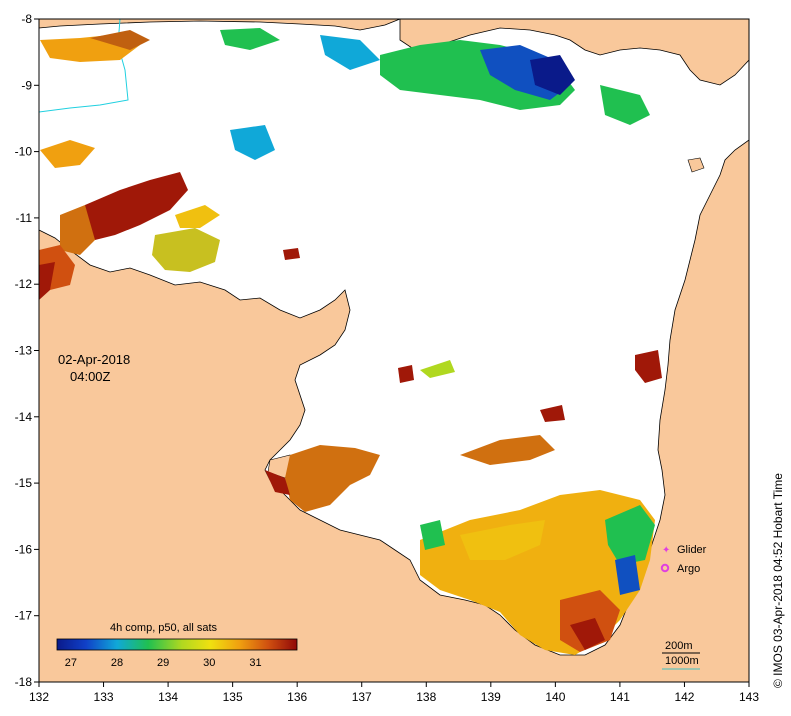 This screenshot has height=716, width=791. I want to click on glider-marker: ✦, so click(666, 550).